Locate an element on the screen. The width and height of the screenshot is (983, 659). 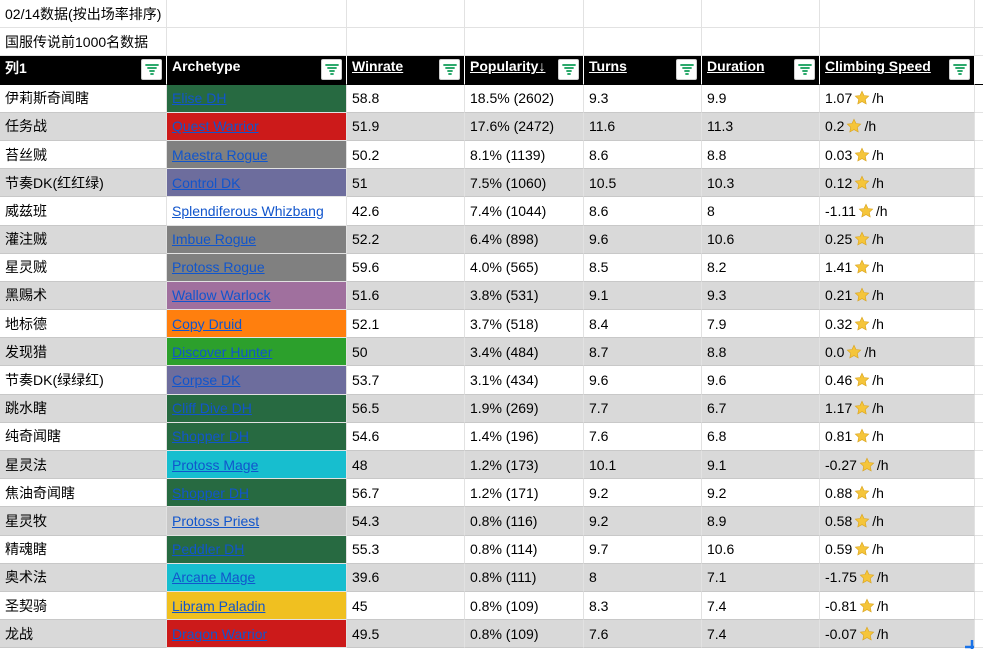
deck-name-cell: 圣契骑 is located at coordinates (83, 606).